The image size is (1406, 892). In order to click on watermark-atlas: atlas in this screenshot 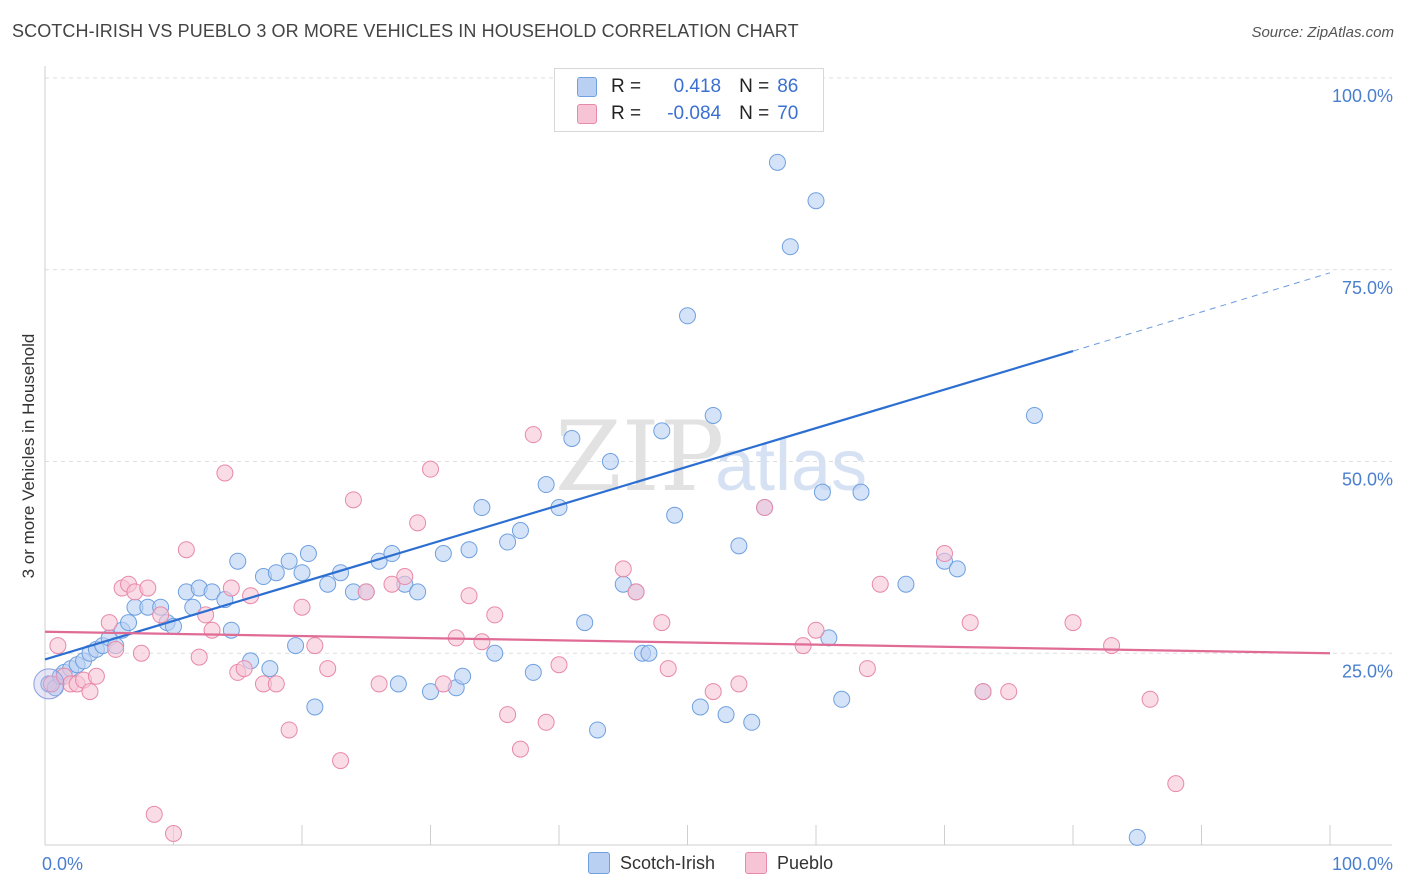, I will do `click(791, 466)`.